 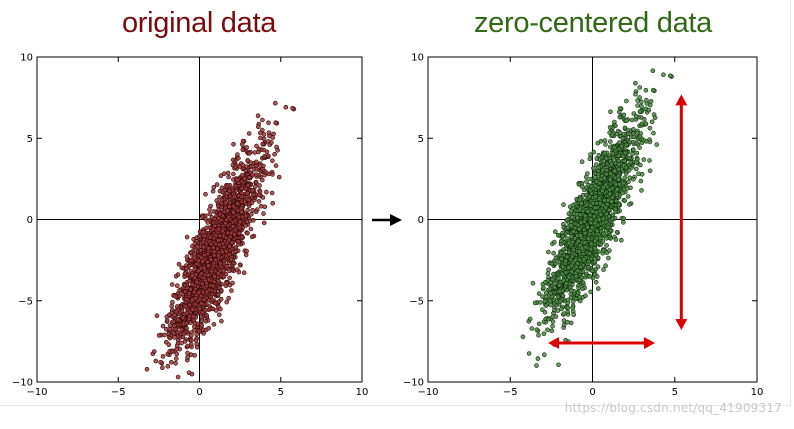 What do you see at coordinates (30, 220) in the screenshot?
I see `y-tick-label: 0` at bounding box center [30, 220].